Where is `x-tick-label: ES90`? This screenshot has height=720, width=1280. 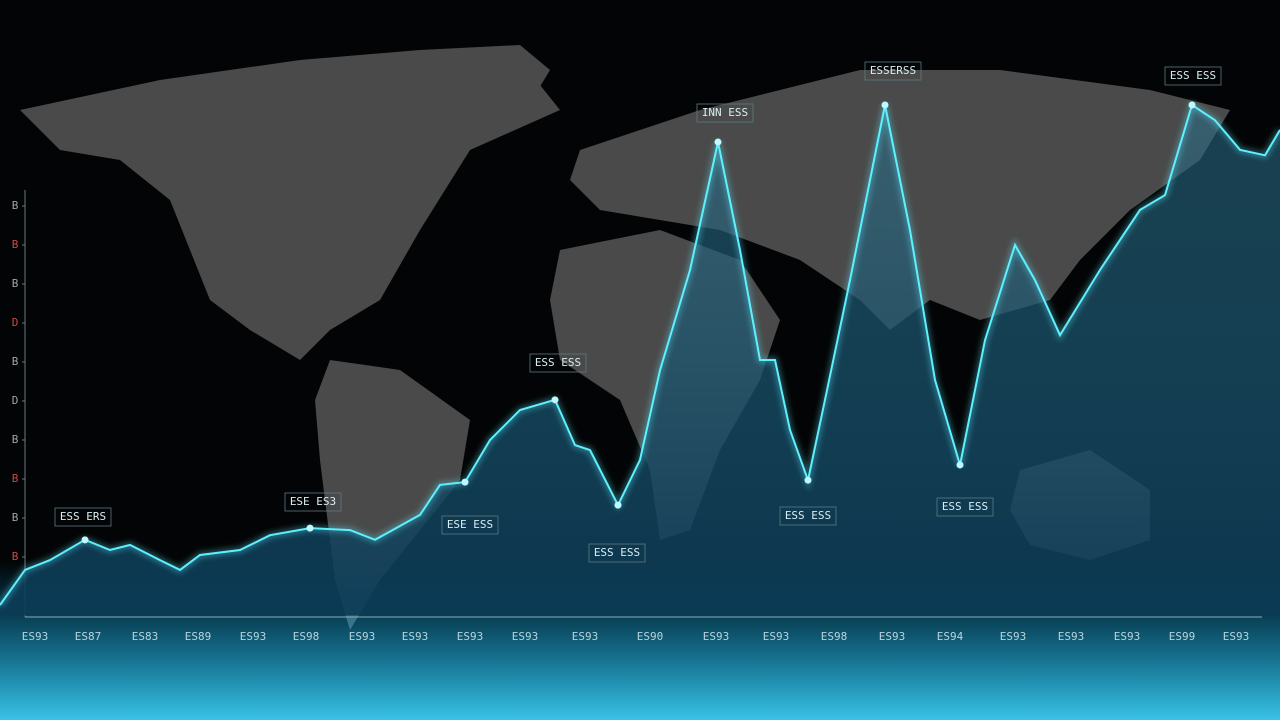 x-tick-label: ES90 is located at coordinates (650, 636).